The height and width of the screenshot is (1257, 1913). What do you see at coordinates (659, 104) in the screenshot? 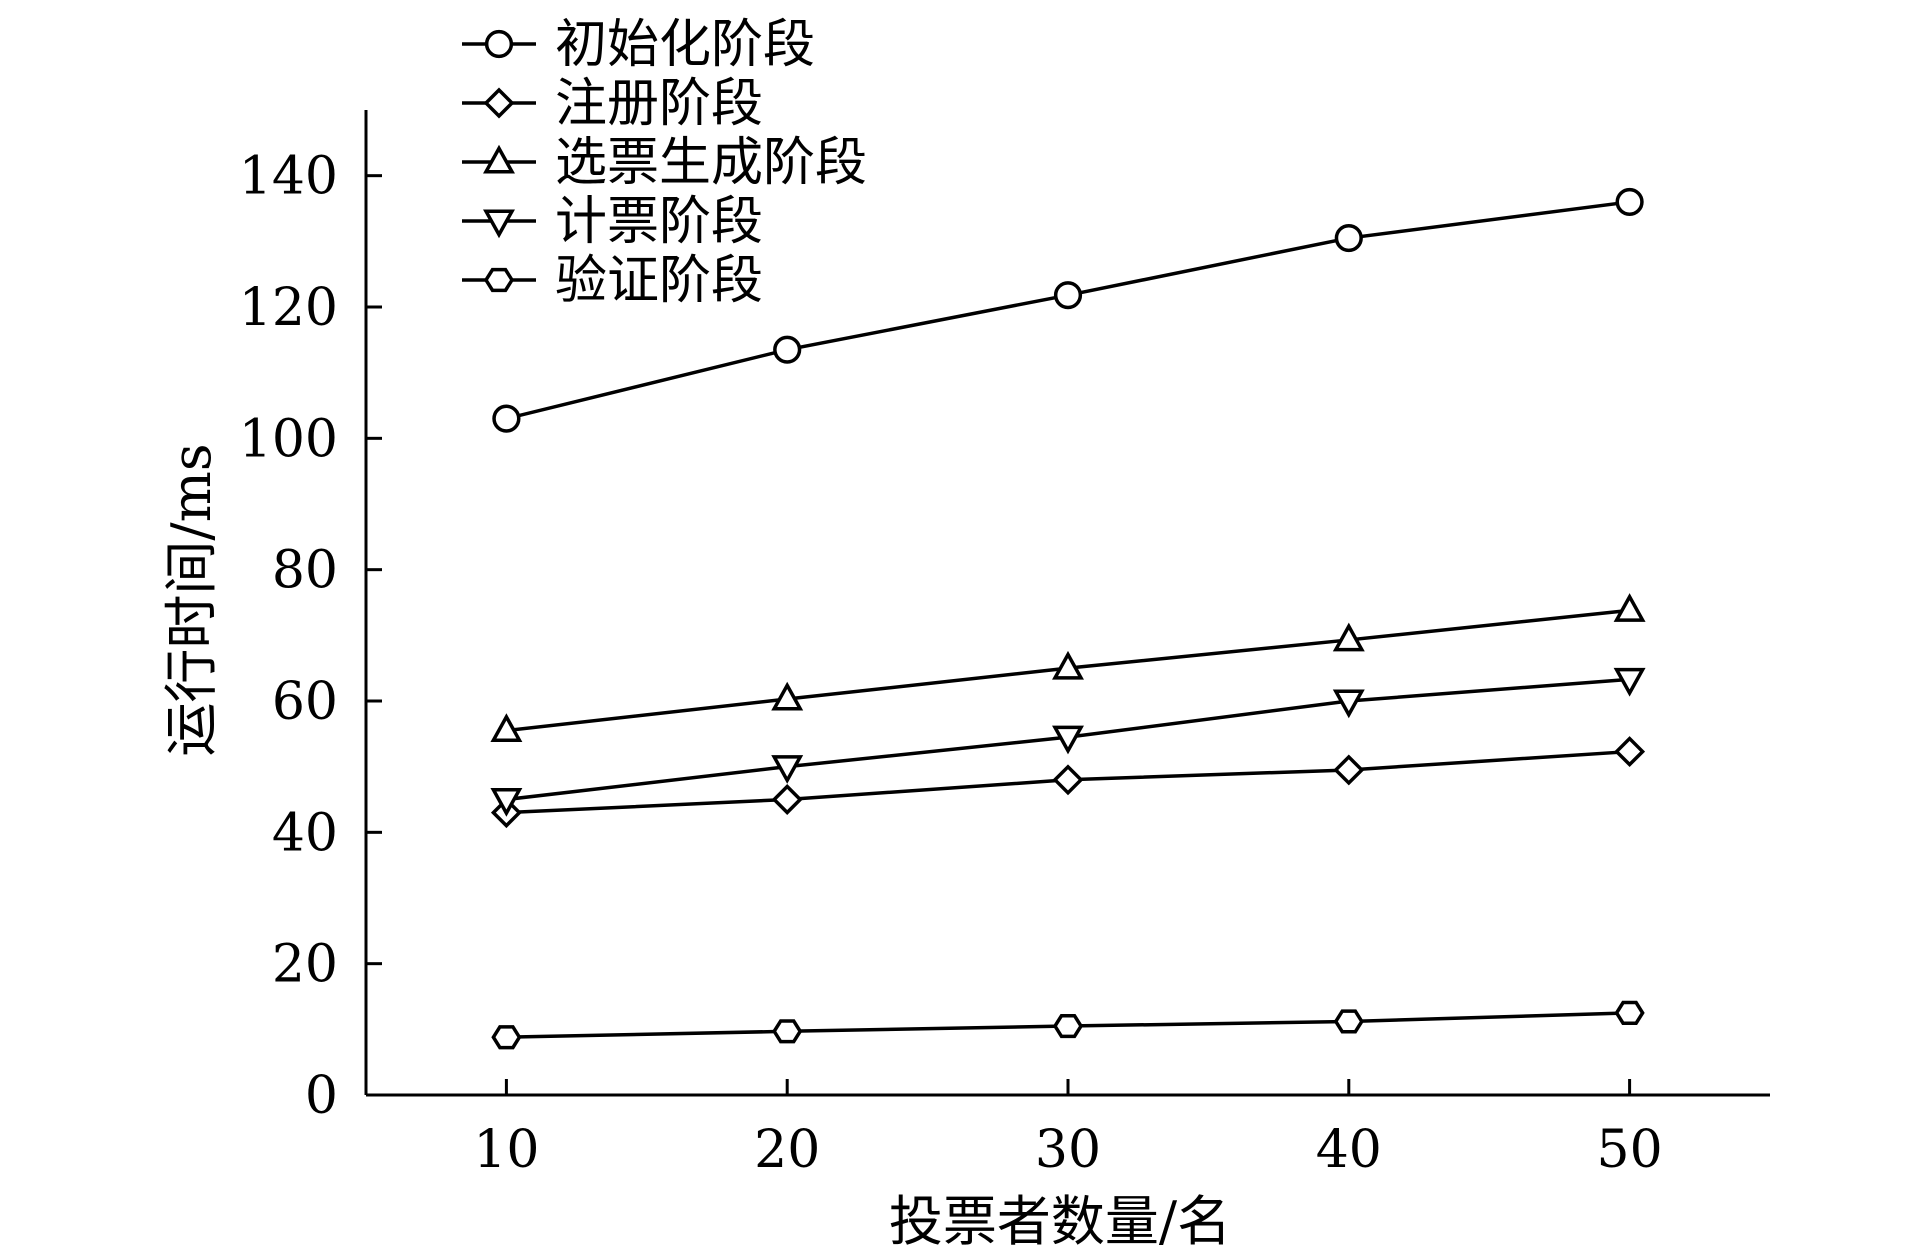
I see `legend-label: 注册阶段` at bounding box center [659, 104].